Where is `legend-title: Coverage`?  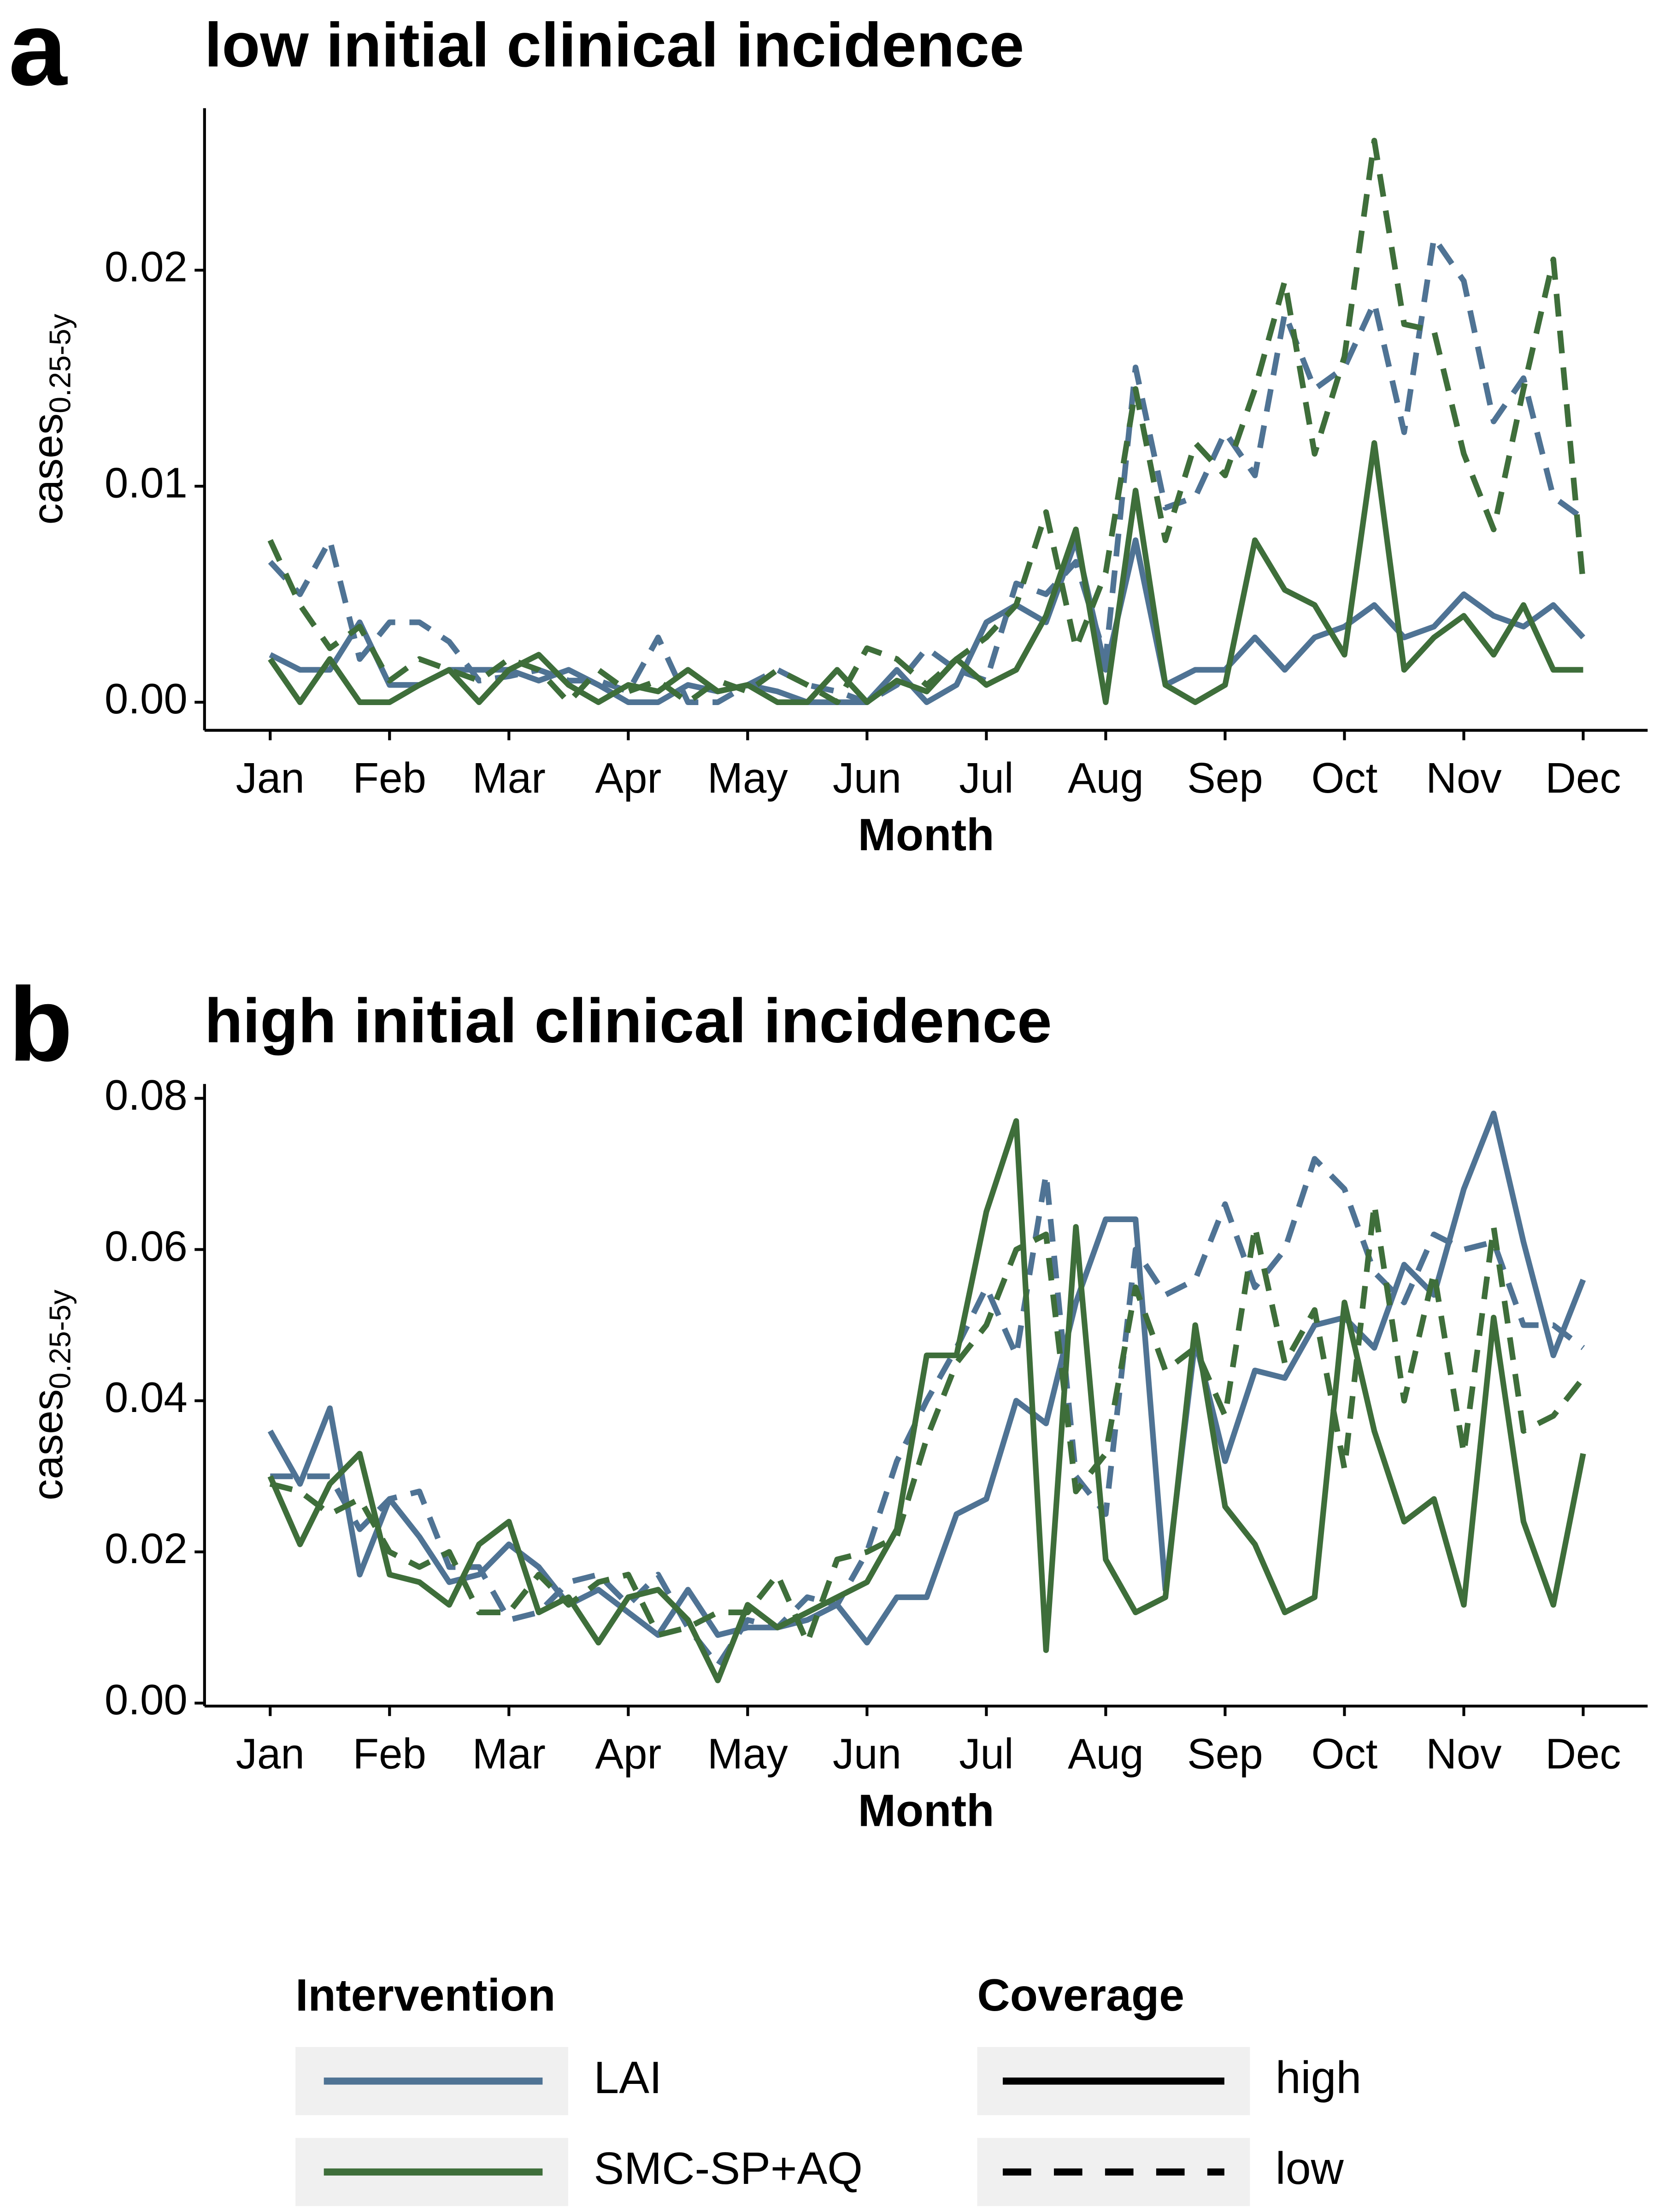 legend-title: Coverage is located at coordinates (1080, 1995).